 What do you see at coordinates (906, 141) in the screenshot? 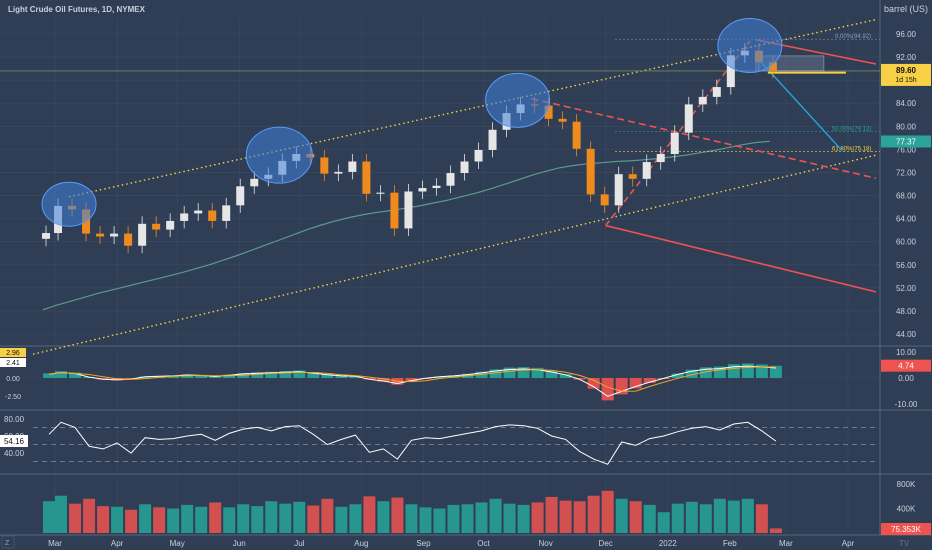
I see `ma-price-tag` at bounding box center [906, 141].